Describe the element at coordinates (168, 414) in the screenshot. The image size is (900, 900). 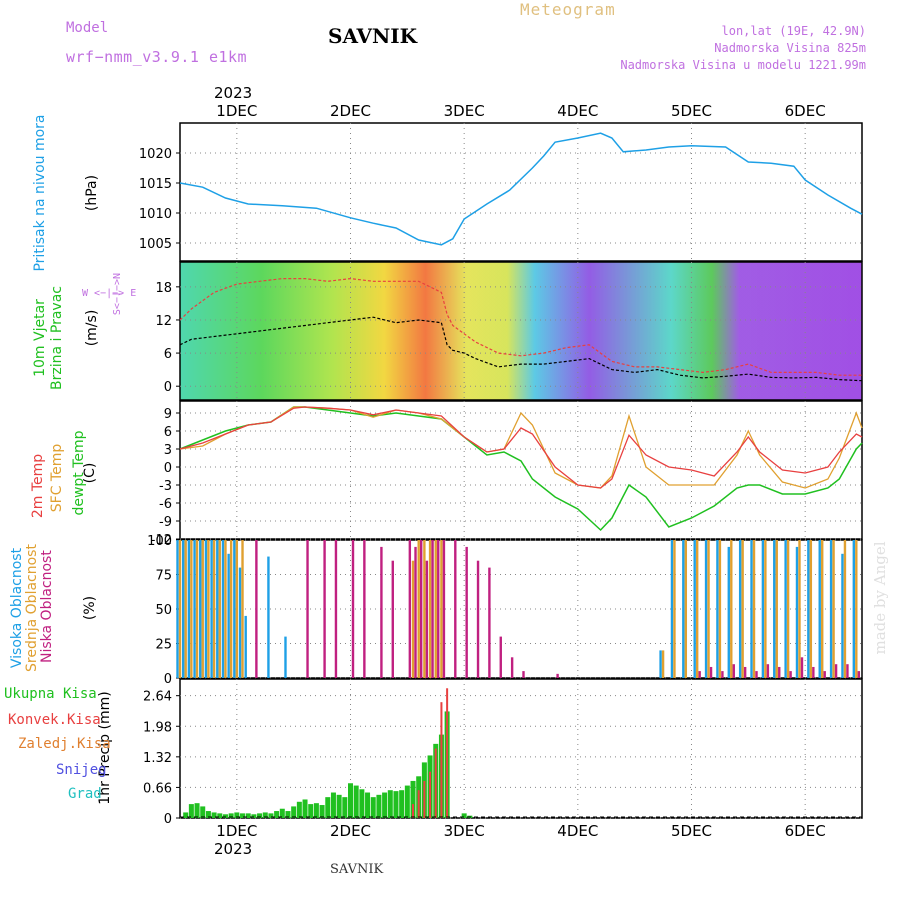
I see `y-tick-label: 9` at that location.